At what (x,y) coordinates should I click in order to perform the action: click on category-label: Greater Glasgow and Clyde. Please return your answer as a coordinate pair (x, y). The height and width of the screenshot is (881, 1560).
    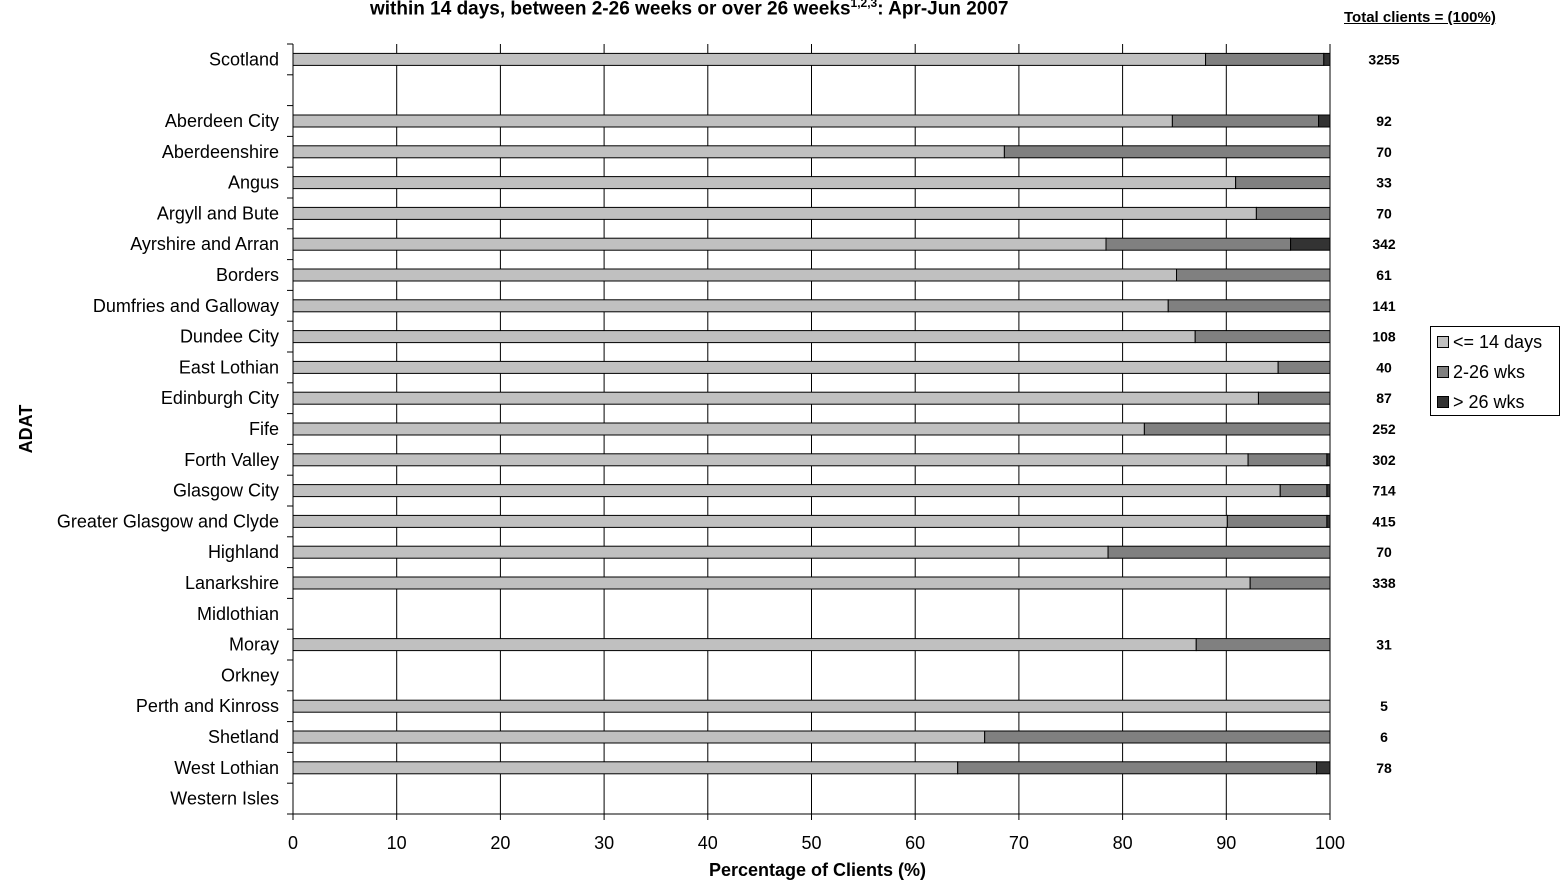
    Looking at the image, I should click on (168, 521).